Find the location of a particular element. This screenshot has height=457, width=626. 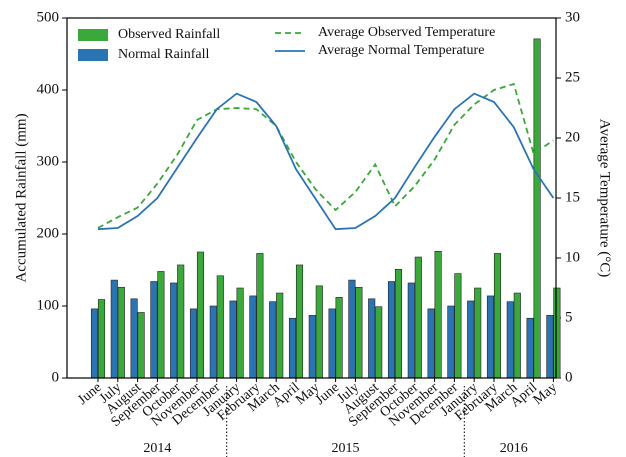

year-label: 2014 is located at coordinates (157, 448).